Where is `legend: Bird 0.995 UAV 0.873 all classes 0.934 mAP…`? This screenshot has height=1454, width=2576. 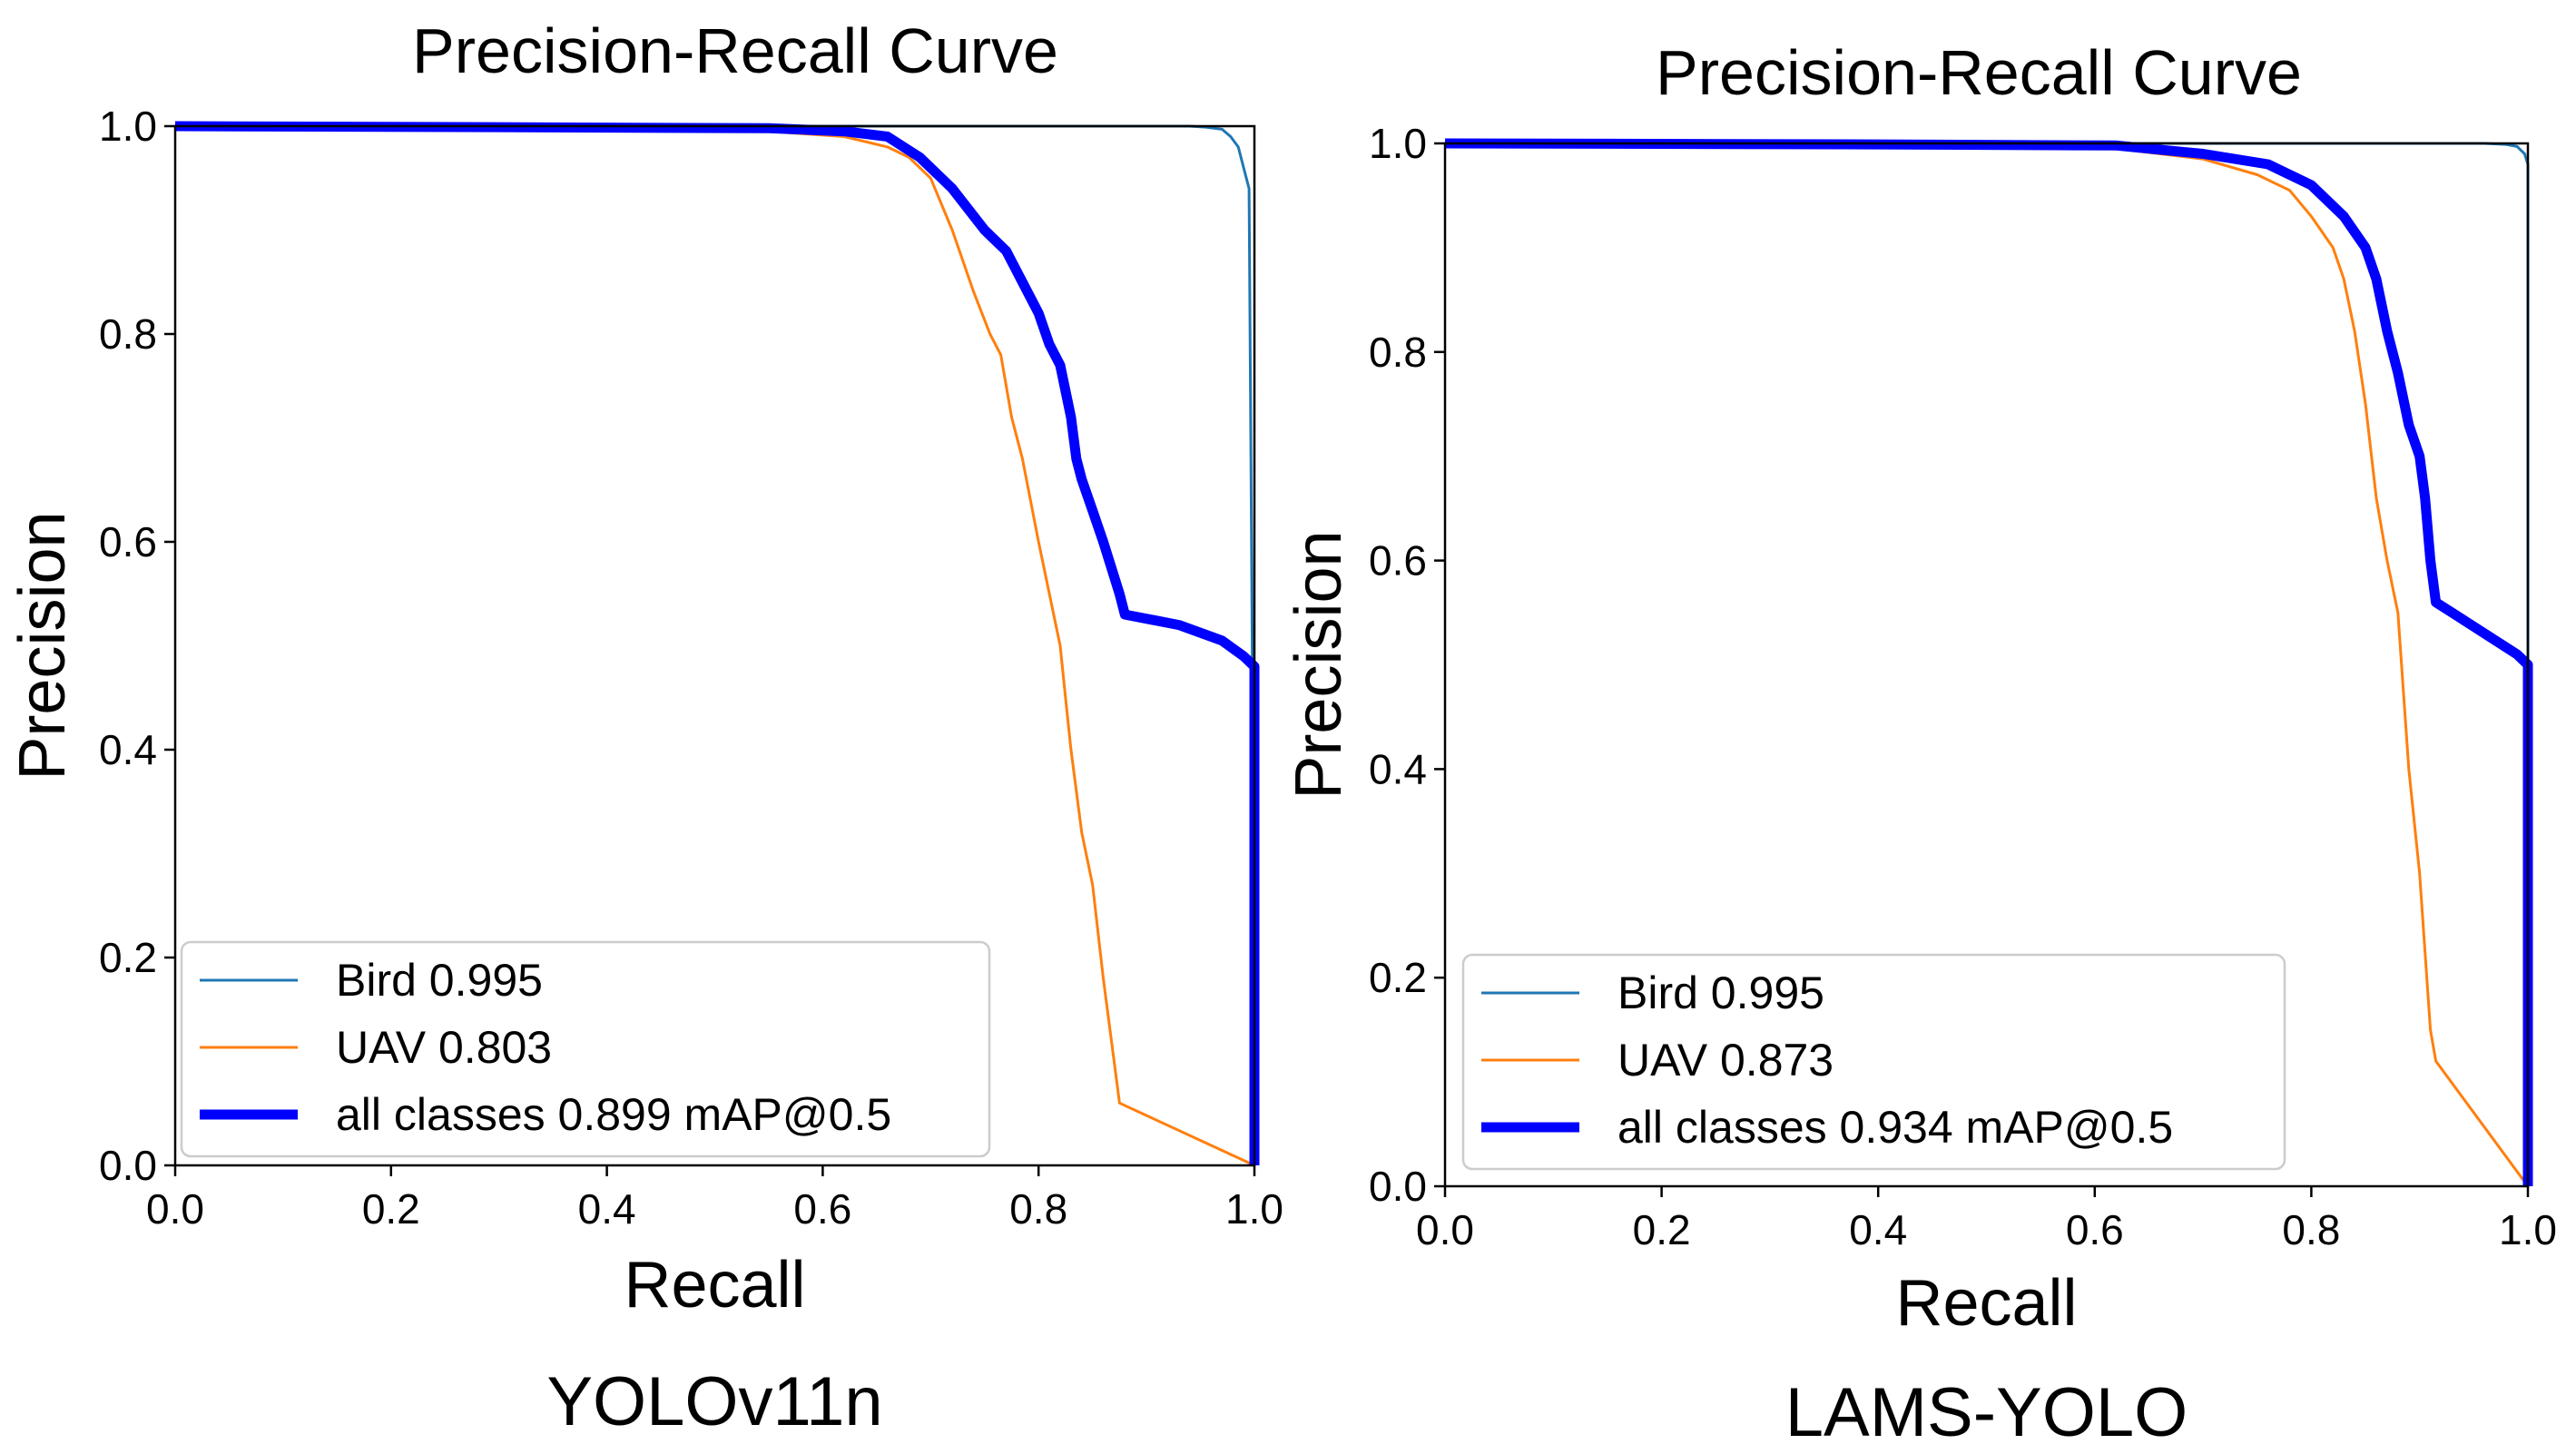
legend: Bird 0.995 UAV 0.873 all classes 0.934 mAP… is located at coordinates (1874, 1062).